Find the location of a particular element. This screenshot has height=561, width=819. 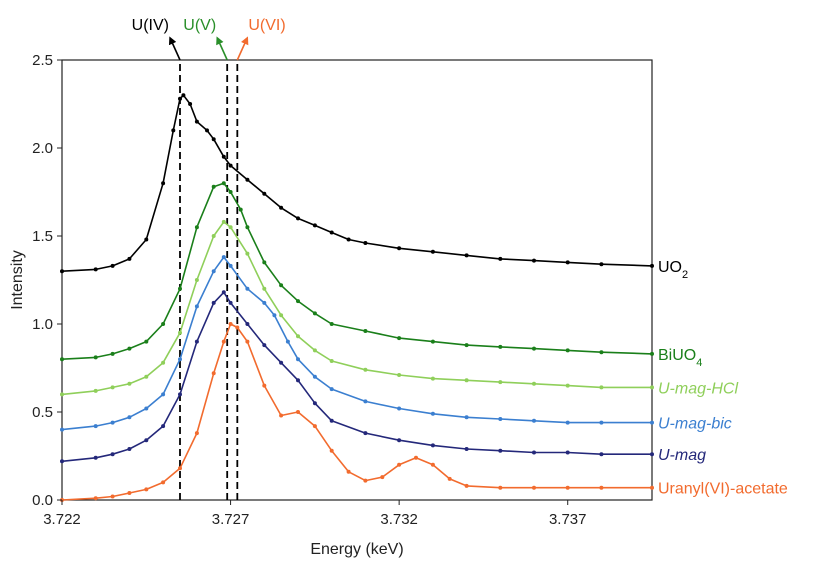

series-label: BiUO4 is located at coordinates (680, 358).